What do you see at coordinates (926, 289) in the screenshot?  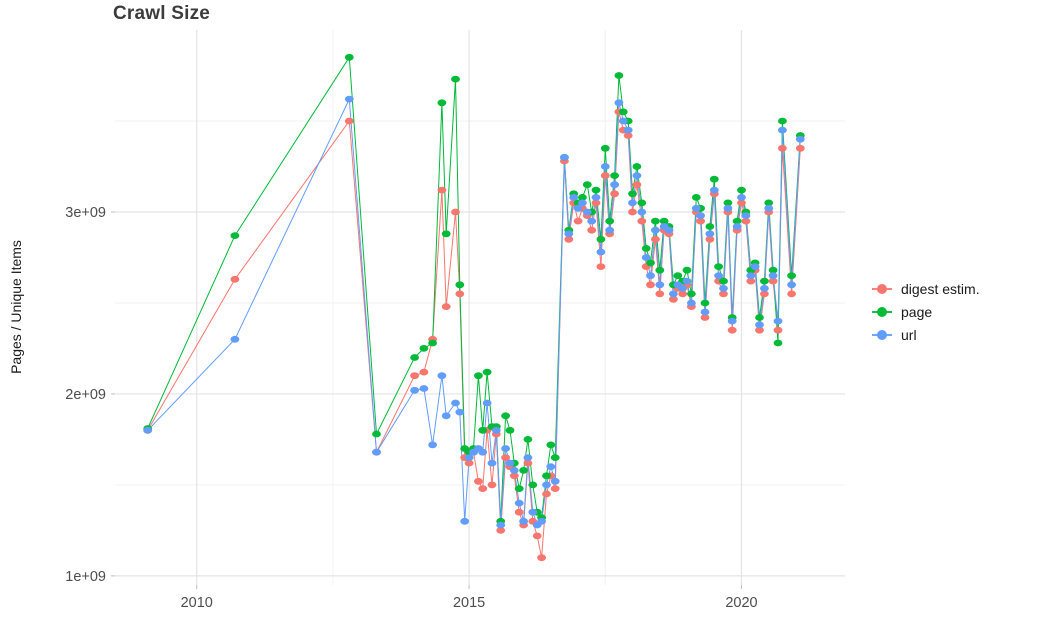 I see `legend-item-digest-estim: digest estim.` at bounding box center [926, 289].